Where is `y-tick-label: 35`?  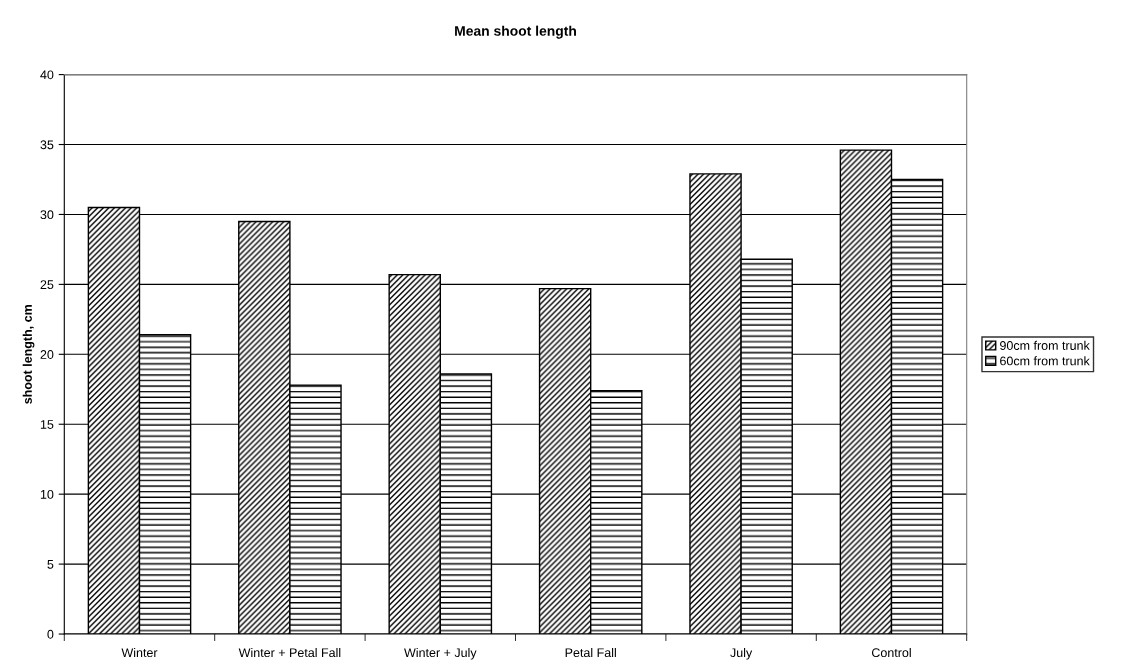
y-tick-label: 35 is located at coordinates (47, 145).